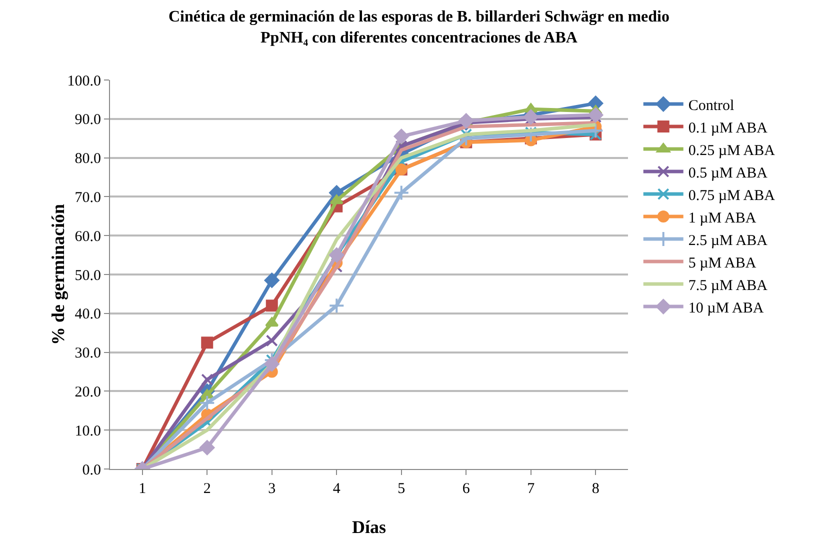  I want to click on y-tick-label: 90.0, so click(87, 120).